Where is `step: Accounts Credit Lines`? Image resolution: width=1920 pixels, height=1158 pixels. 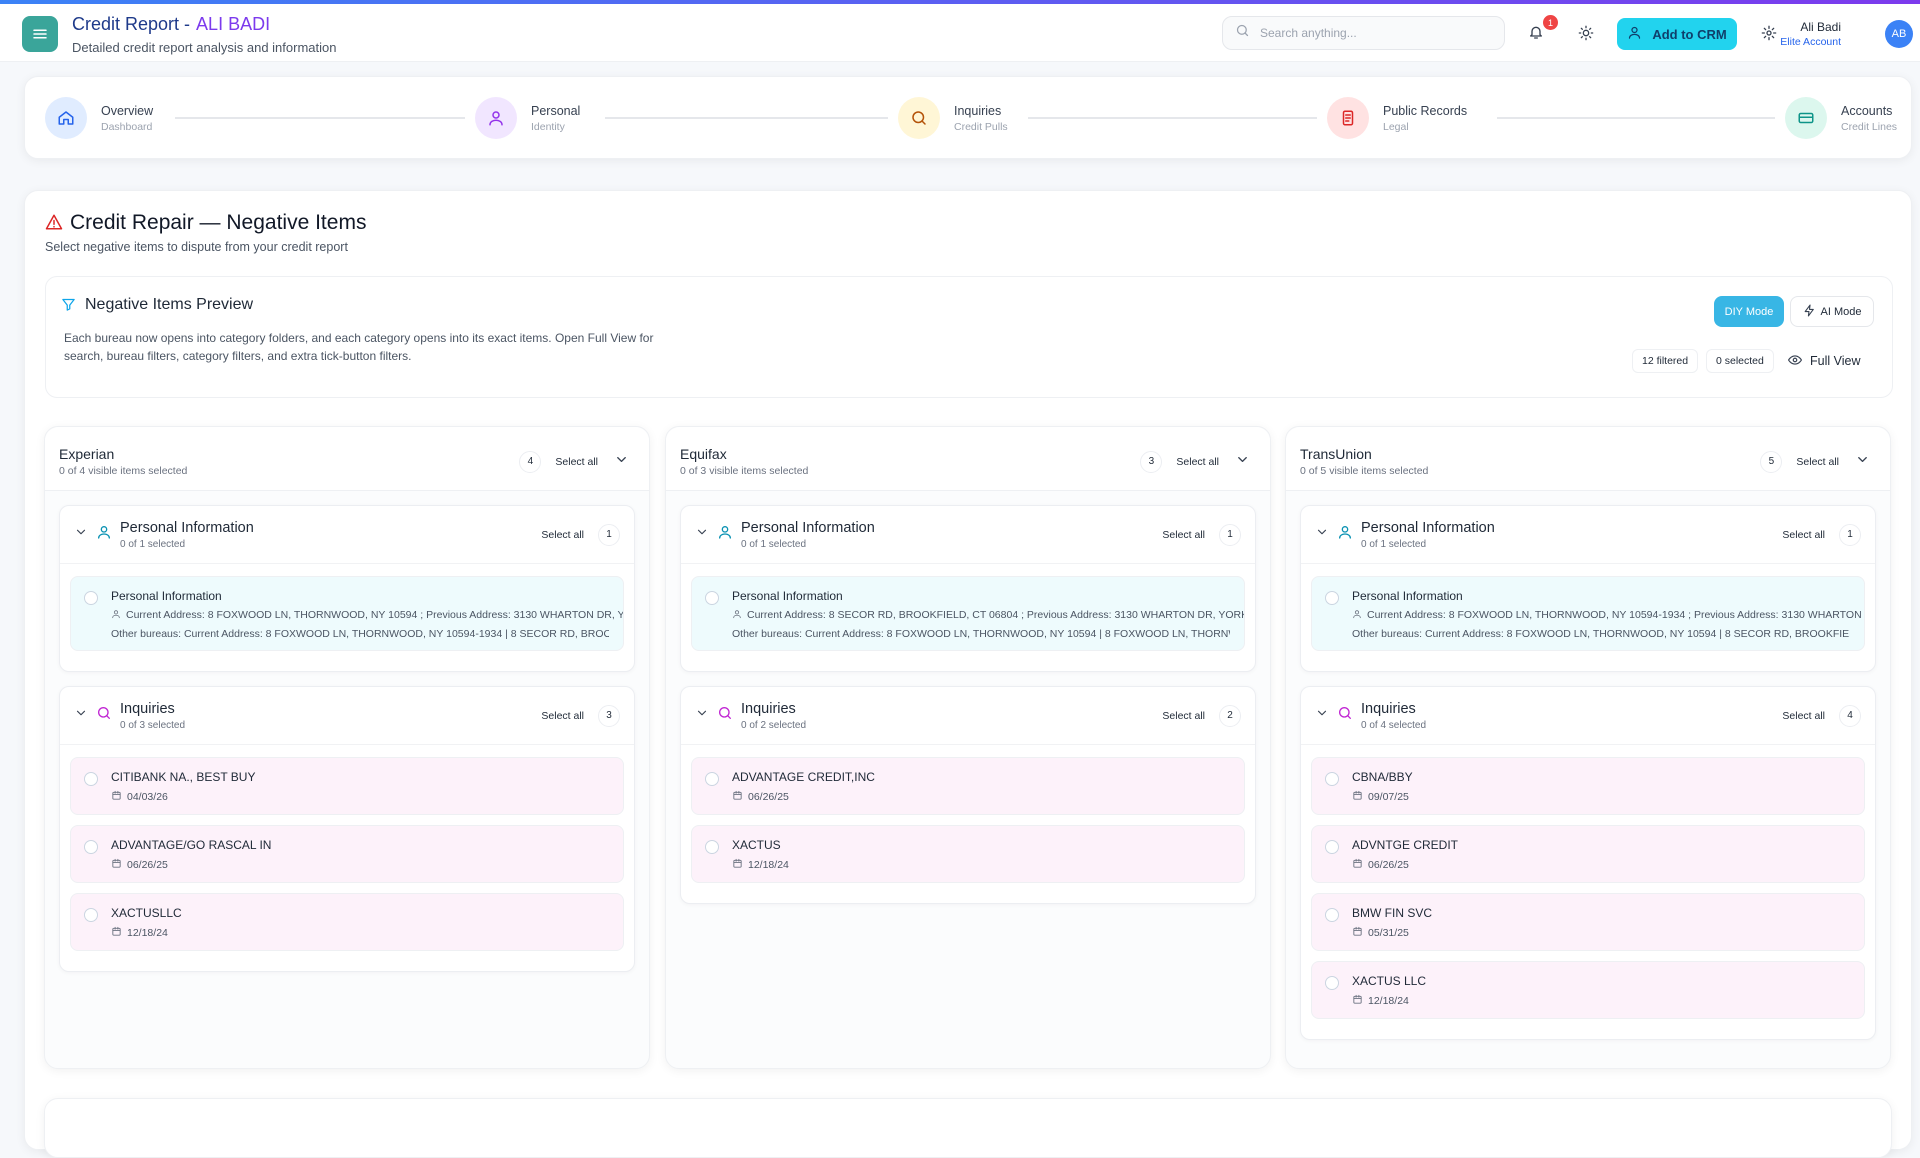 step: Accounts Credit Lines is located at coordinates (1841, 118).